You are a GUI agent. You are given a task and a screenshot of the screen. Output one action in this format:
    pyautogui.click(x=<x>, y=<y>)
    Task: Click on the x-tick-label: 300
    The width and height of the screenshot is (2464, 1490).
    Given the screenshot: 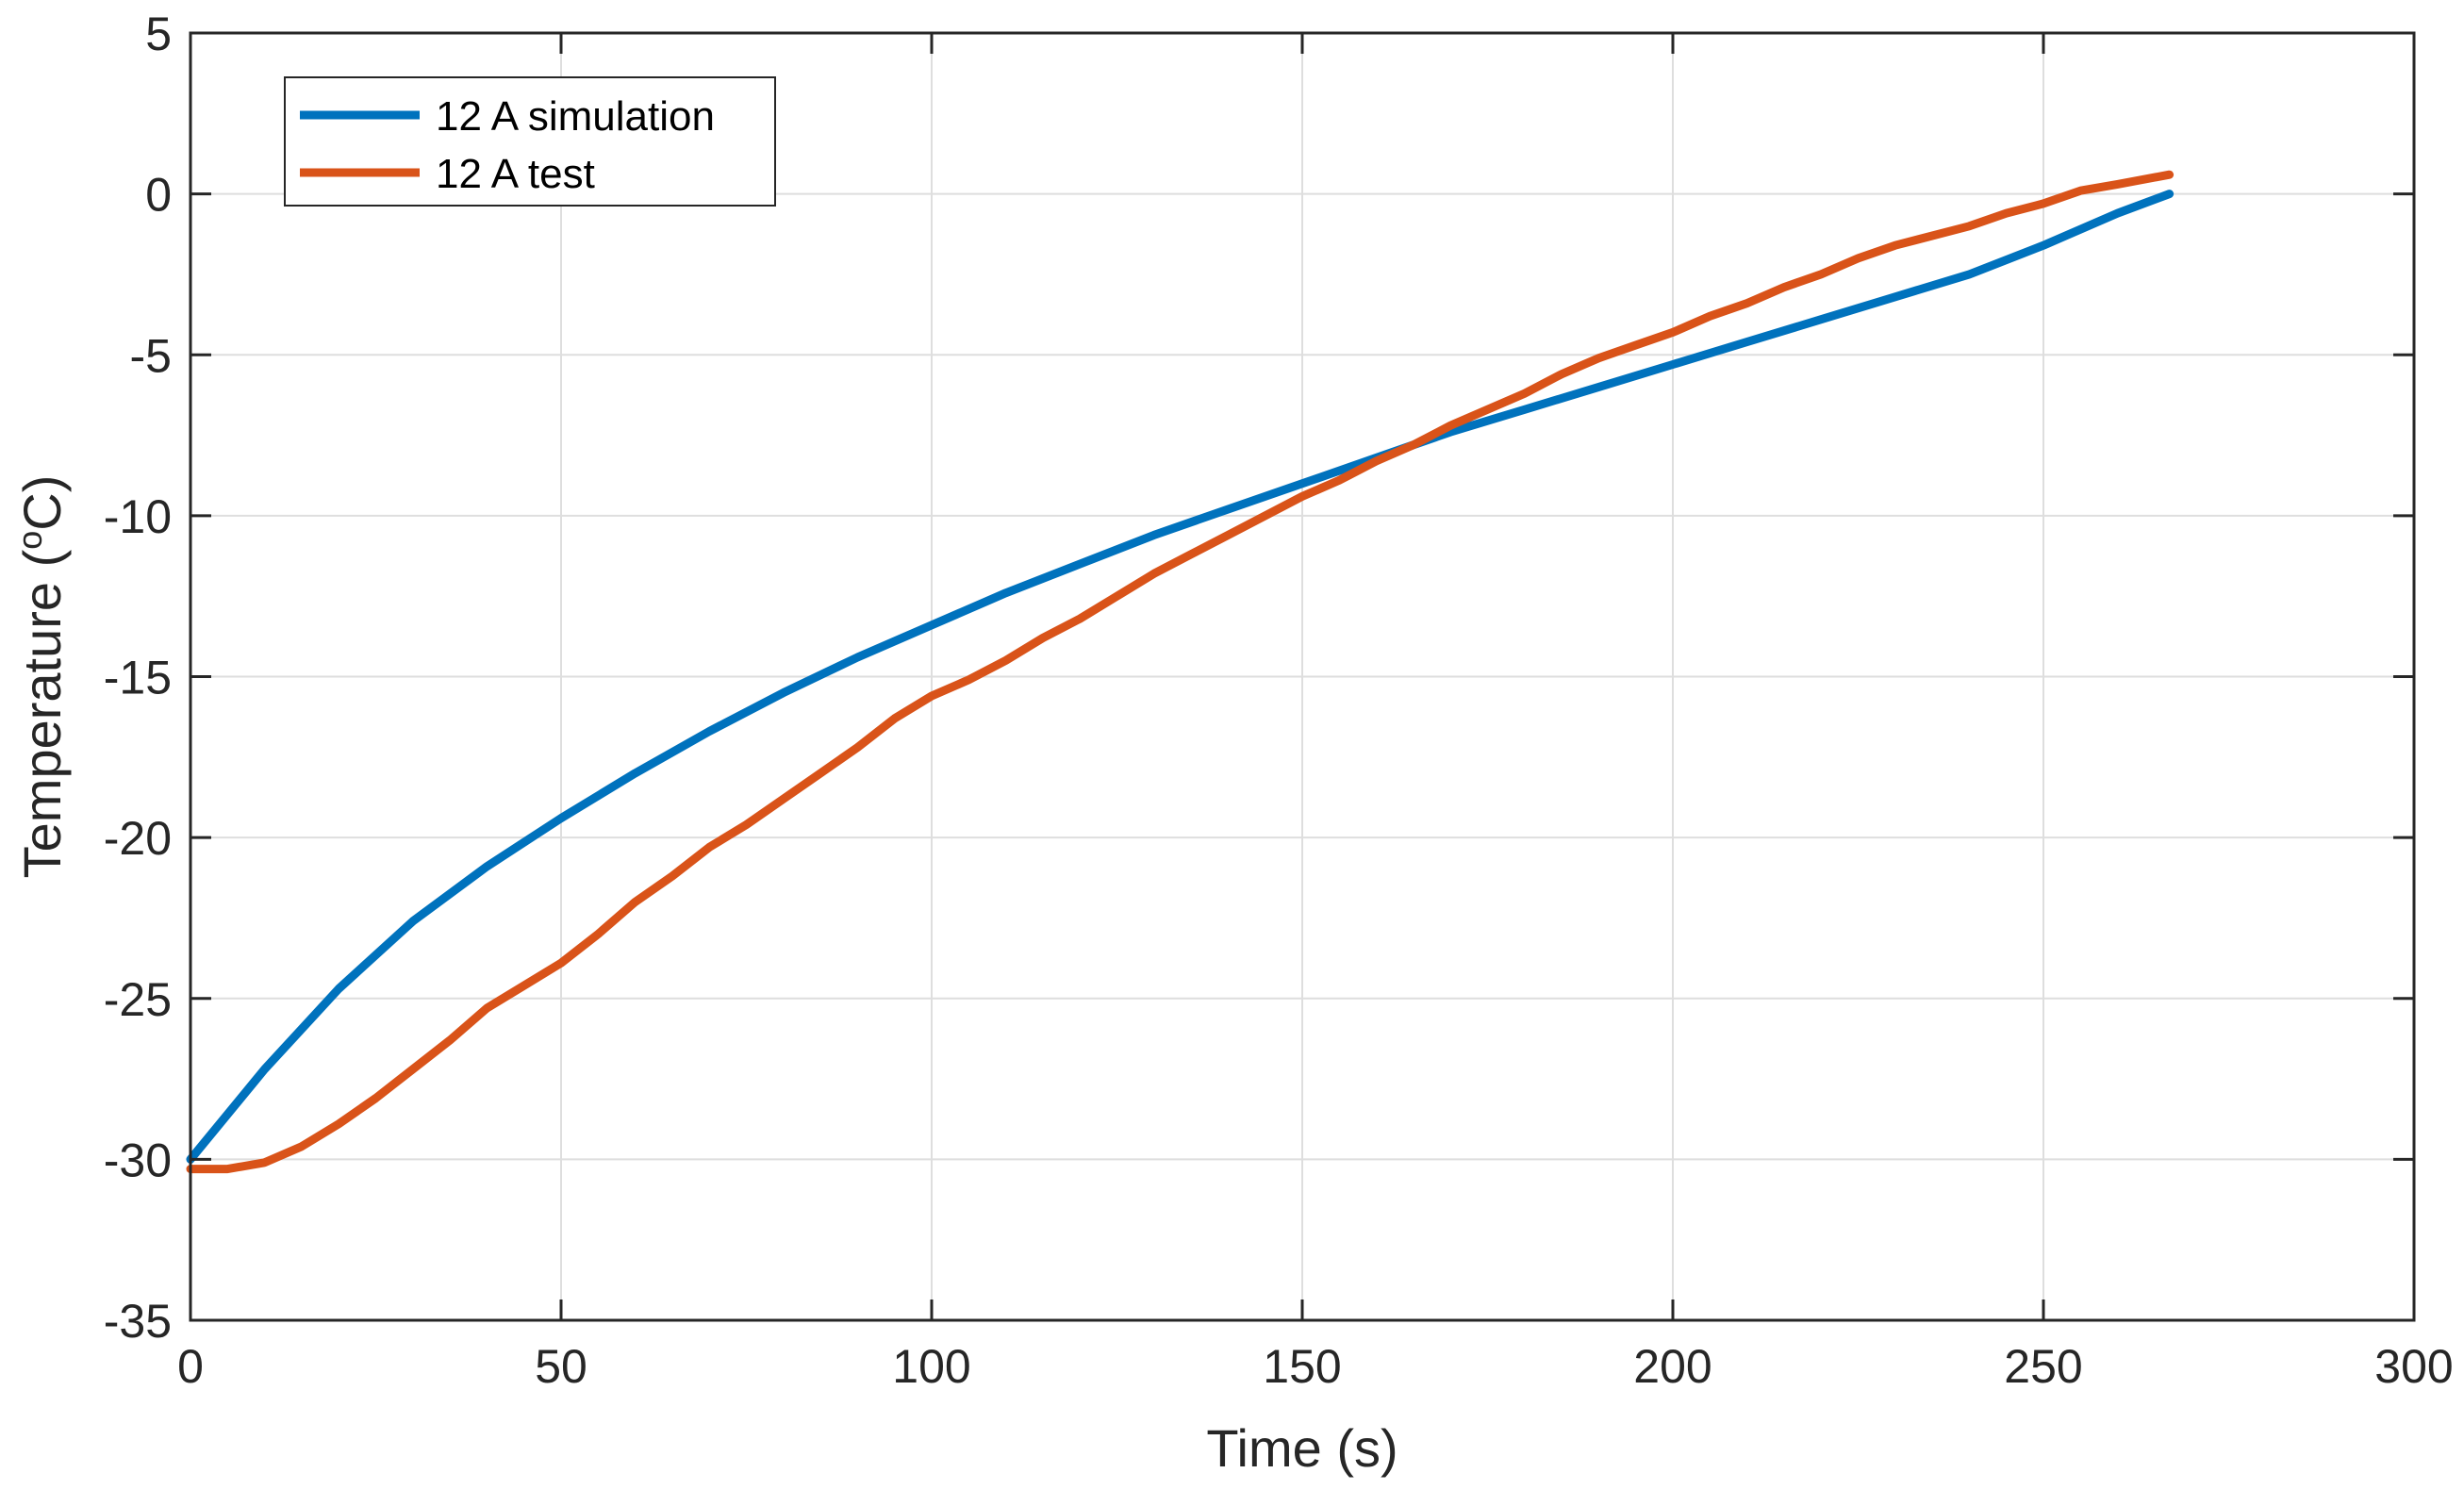 What is the action you would take?
    pyautogui.click(x=2413, y=1366)
    